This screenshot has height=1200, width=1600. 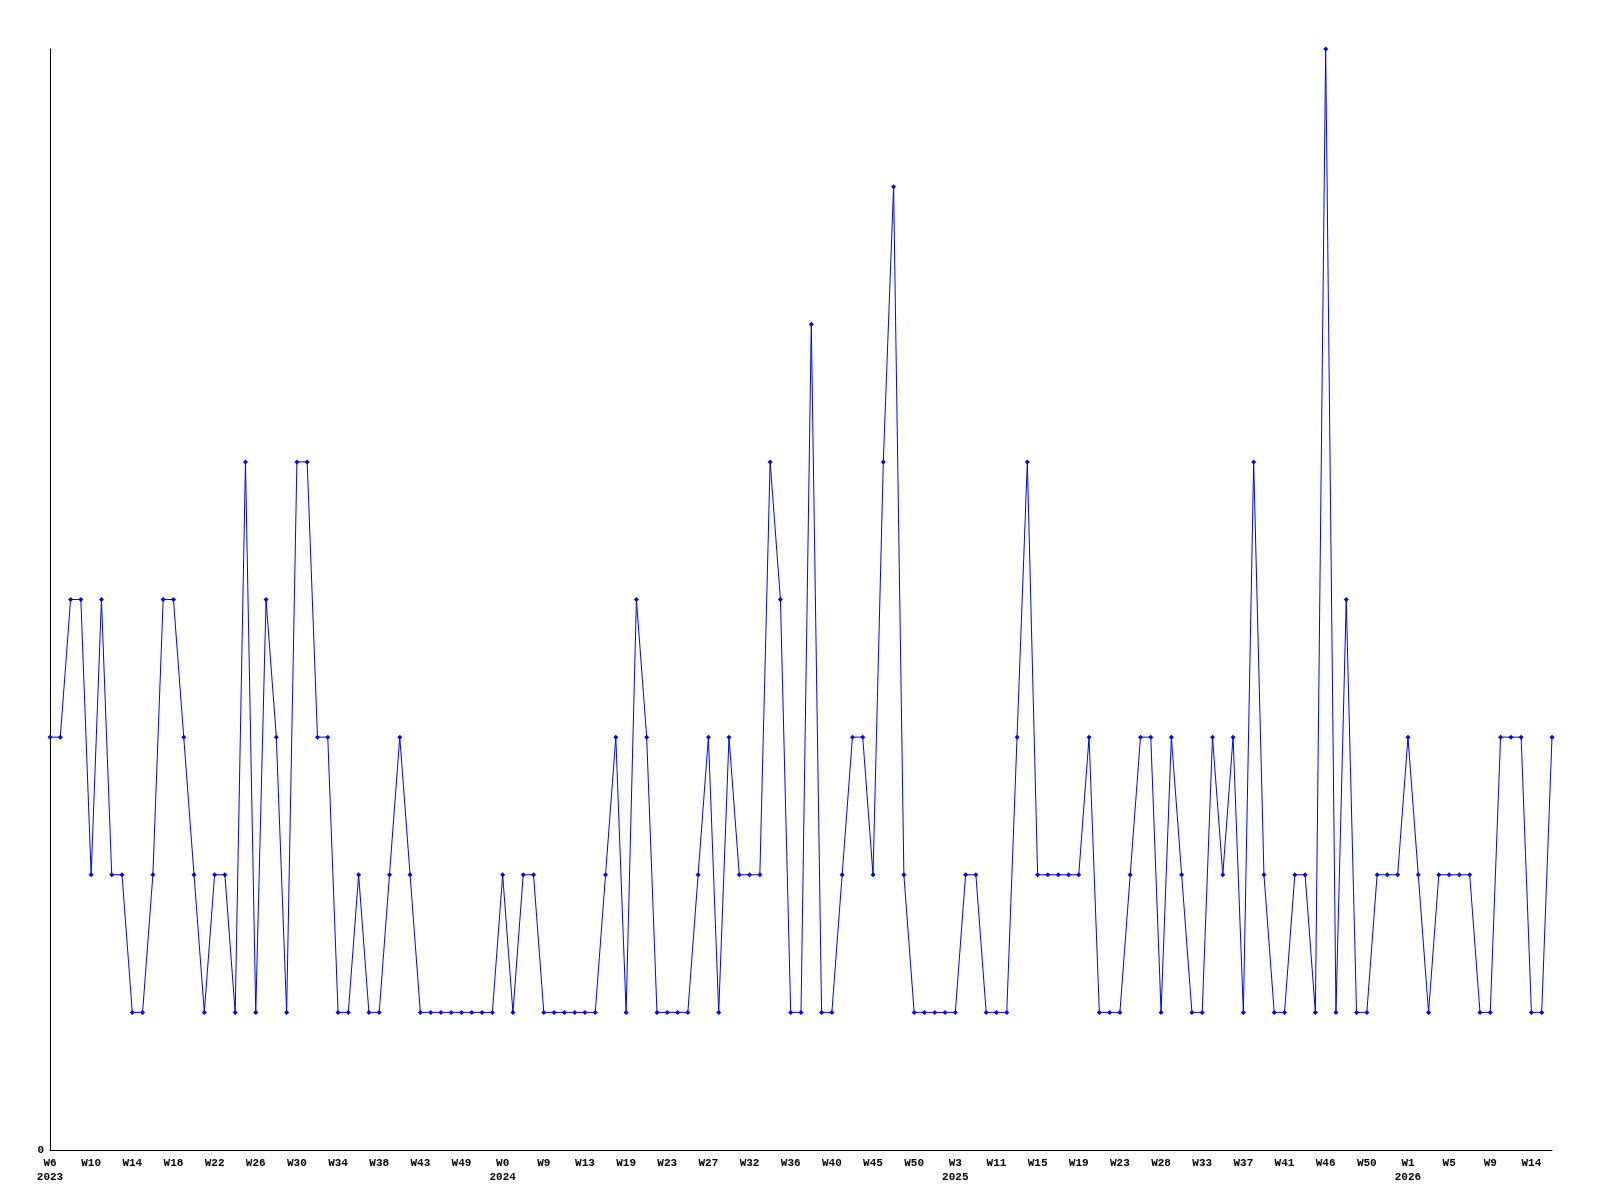 What do you see at coordinates (1408, 1170) in the screenshot?
I see `x-tick-label: W1 2026` at bounding box center [1408, 1170].